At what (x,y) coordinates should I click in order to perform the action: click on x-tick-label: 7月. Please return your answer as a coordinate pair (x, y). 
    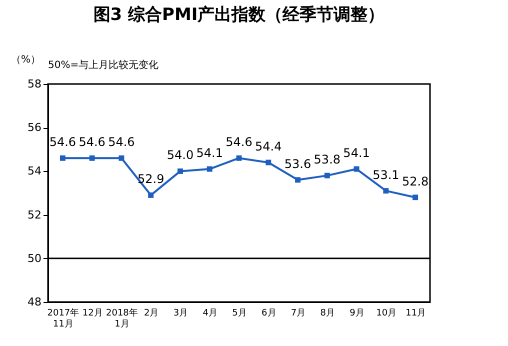
    Looking at the image, I should click on (298, 313).